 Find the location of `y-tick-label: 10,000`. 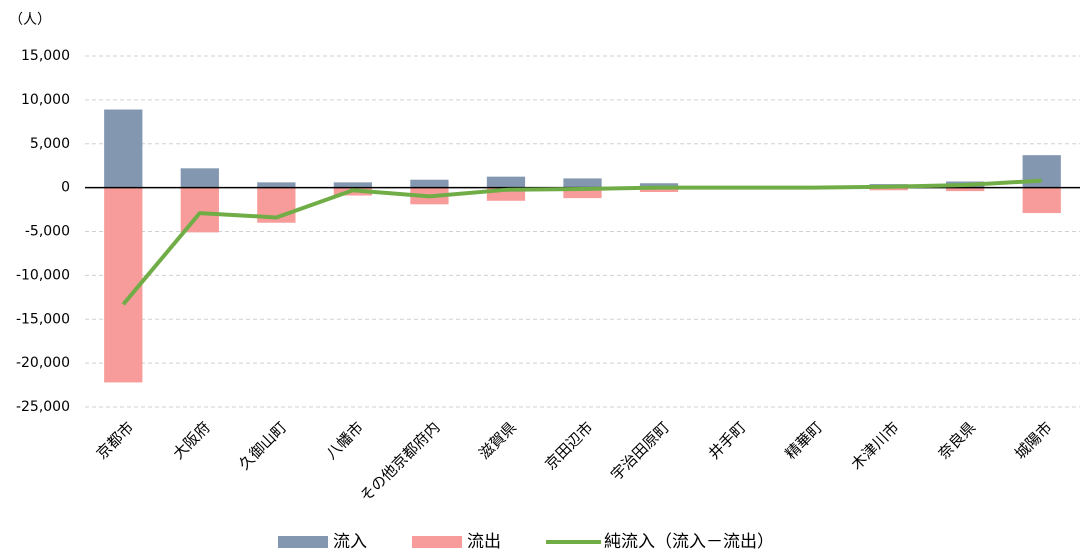

y-tick-label: 10,000 is located at coordinates (45, 100).